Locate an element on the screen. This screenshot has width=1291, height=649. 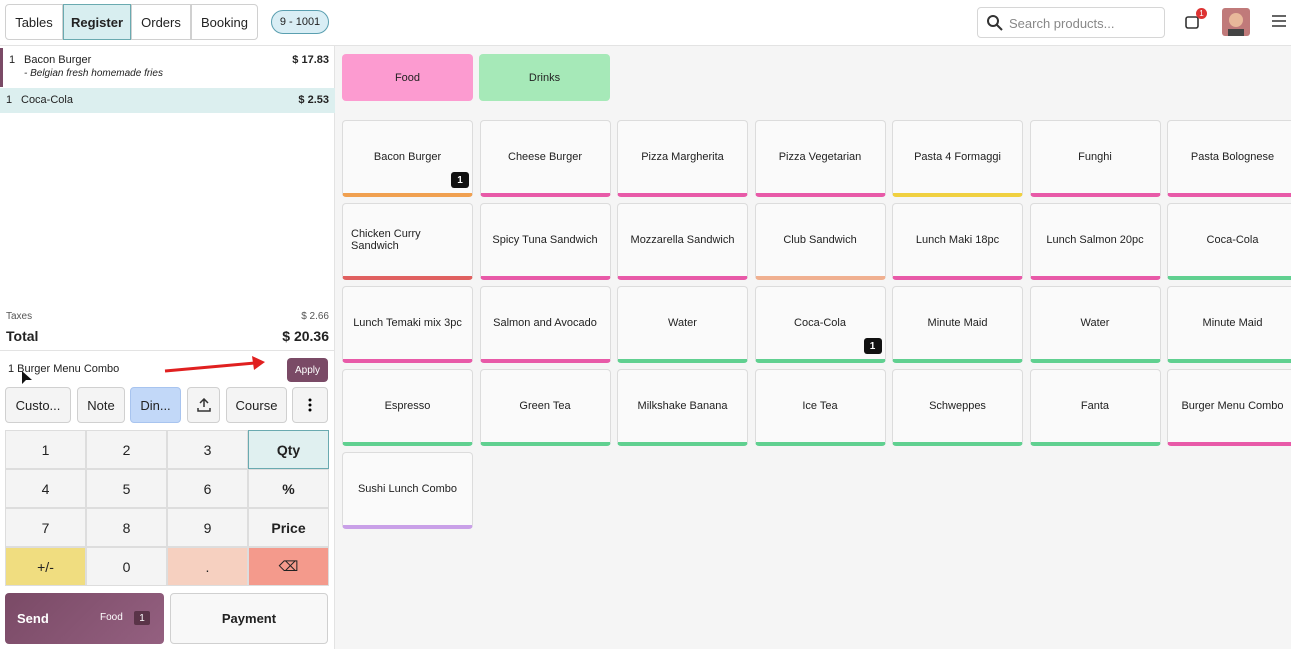
product-card: Club Sandwich is located at coordinates (820, 241).